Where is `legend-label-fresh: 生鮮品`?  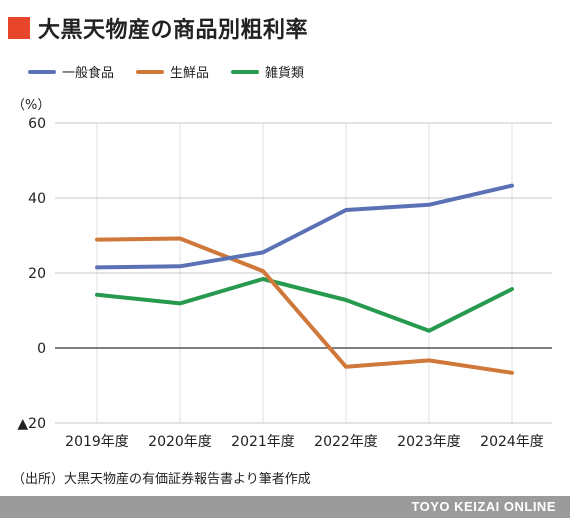
legend-label-fresh: 生鮮品 is located at coordinates (190, 73).